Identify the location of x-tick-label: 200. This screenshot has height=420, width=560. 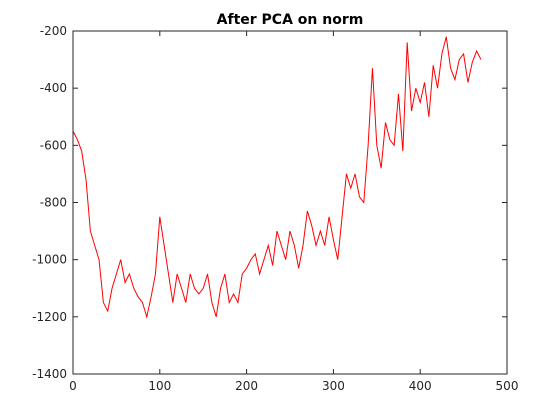
(246, 386).